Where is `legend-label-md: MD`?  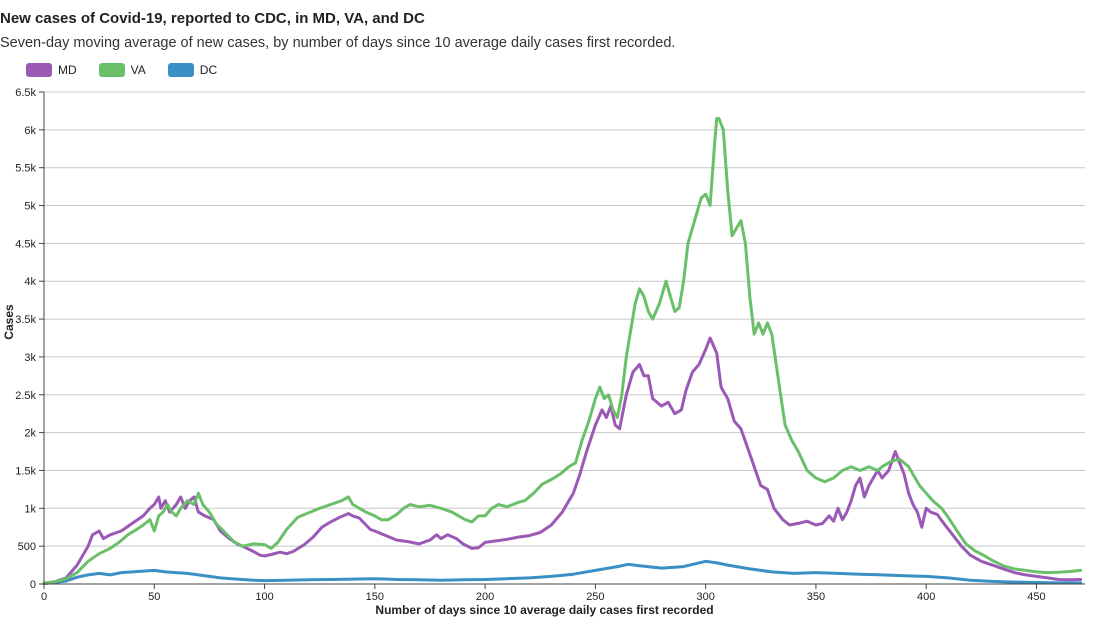
legend-label-md: MD is located at coordinates (67, 70).